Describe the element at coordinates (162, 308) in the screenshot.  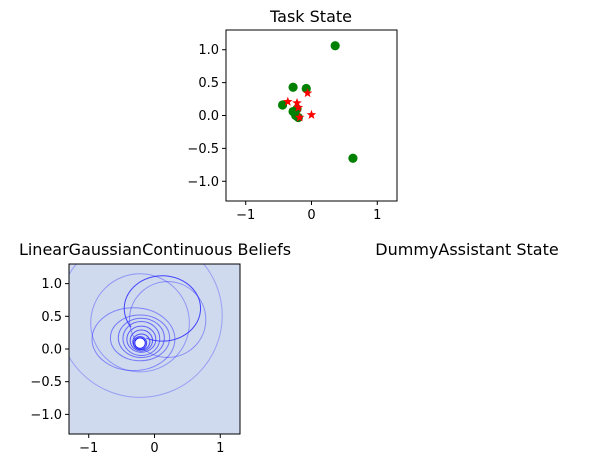
I see `belief-open-arc` at that location.